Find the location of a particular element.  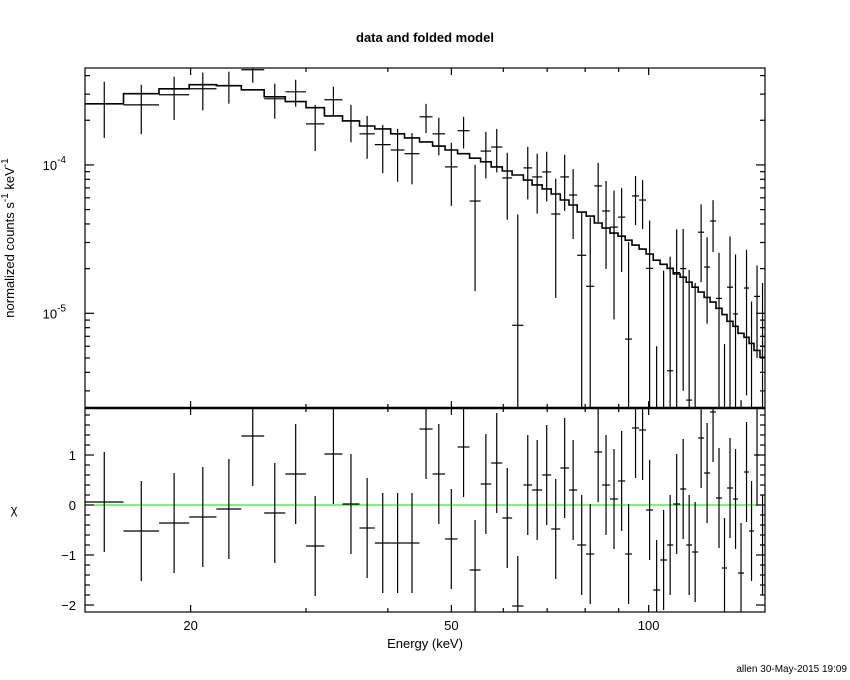

chi-tick-label: −1 is located at coordinates (68, 555).